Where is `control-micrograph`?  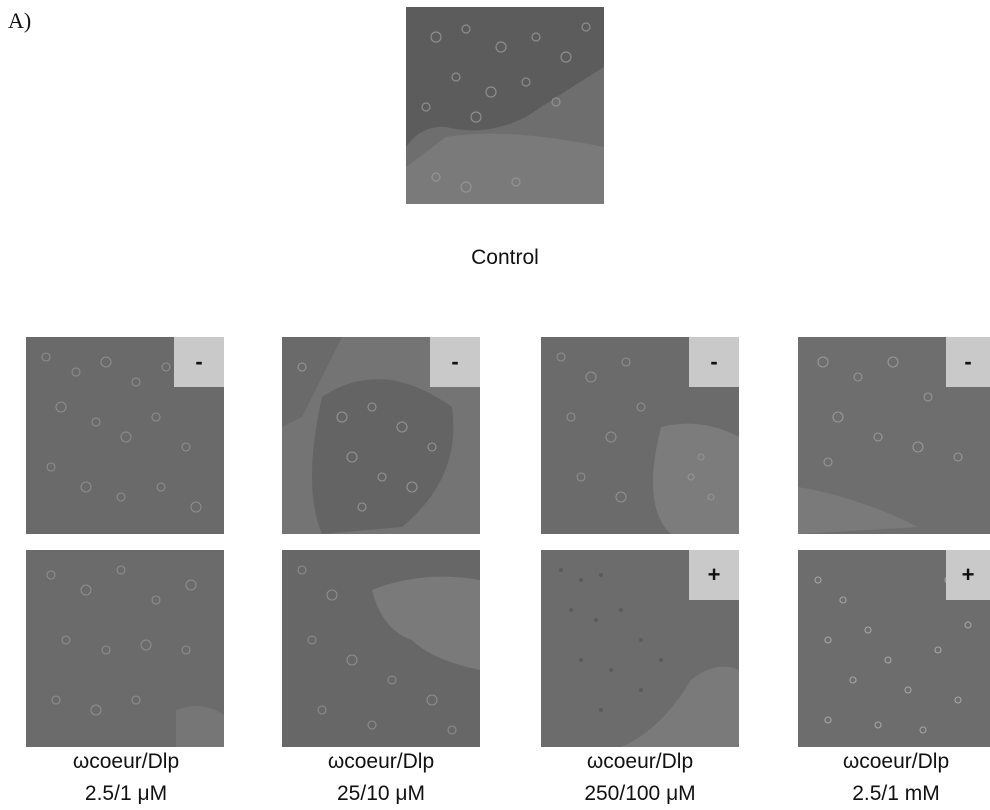 control-micrograph is located at coordinates (505, 105).